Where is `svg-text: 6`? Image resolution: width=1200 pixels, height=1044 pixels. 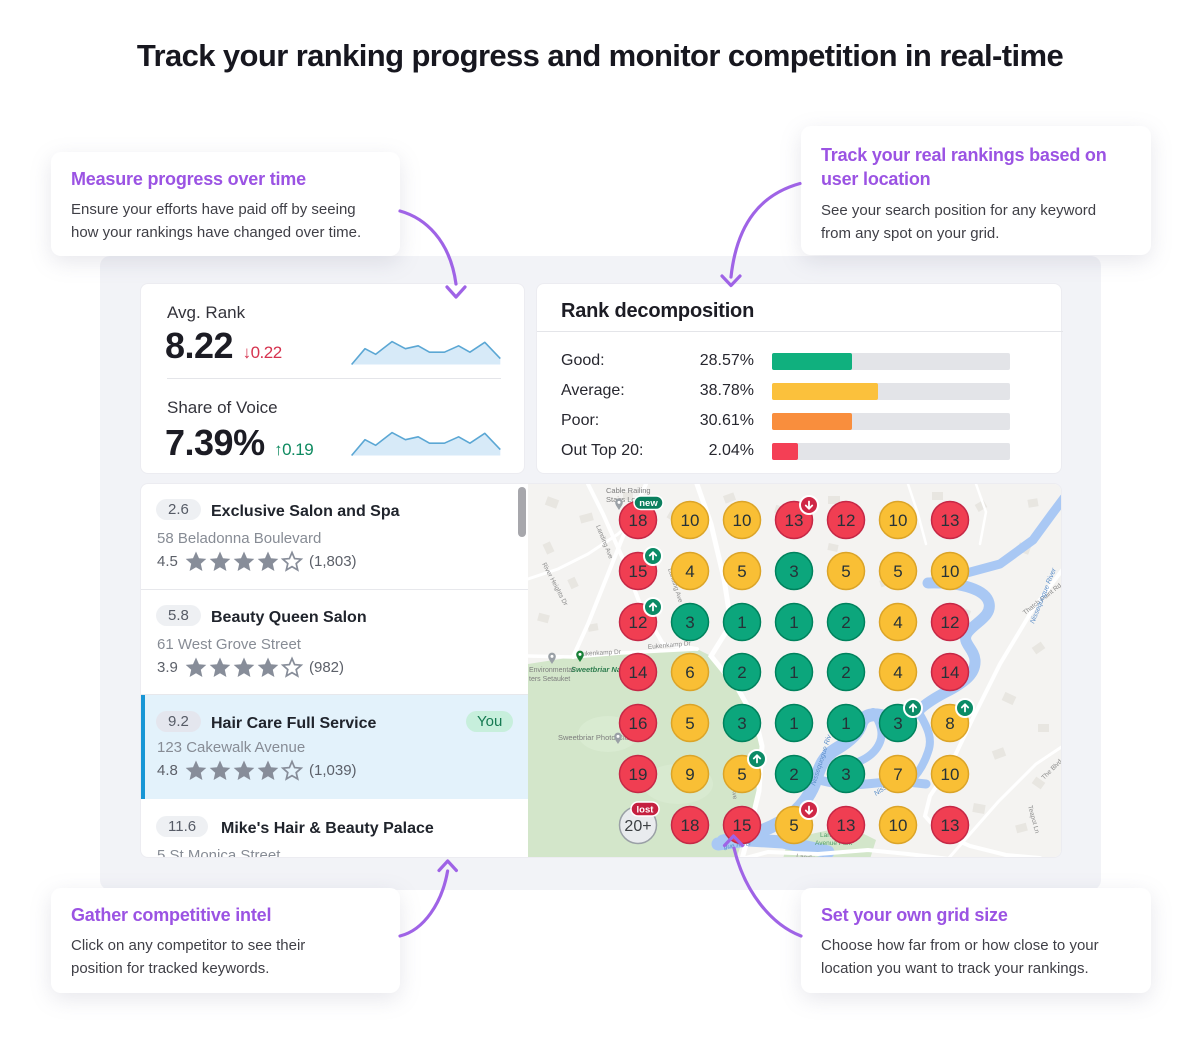 svg-text: 6 is located at coordinates (689, 672).